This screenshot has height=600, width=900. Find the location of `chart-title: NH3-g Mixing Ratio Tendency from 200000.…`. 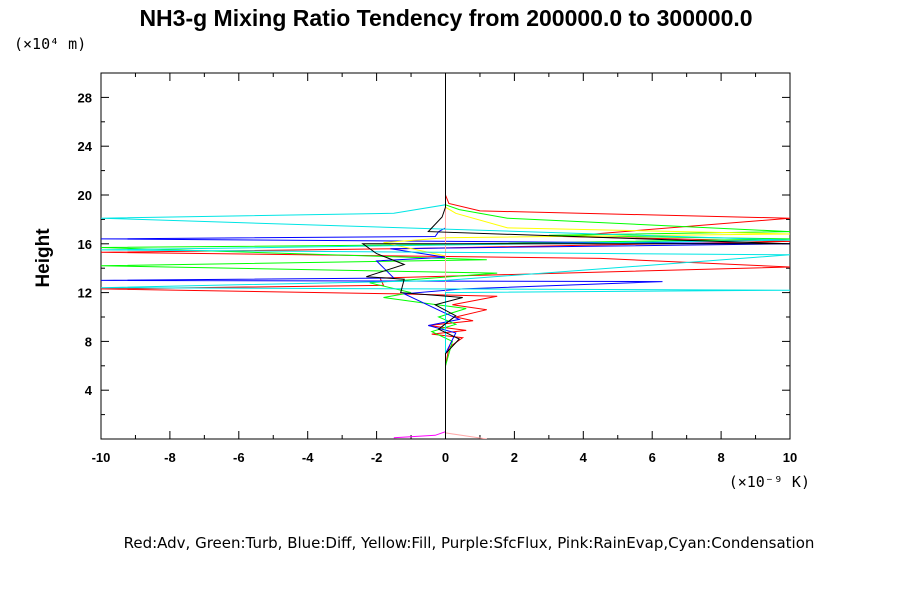

chart-title: NH3-g Mixing Ratio Tendency from 200000.… is located at coordinates (445, 18).